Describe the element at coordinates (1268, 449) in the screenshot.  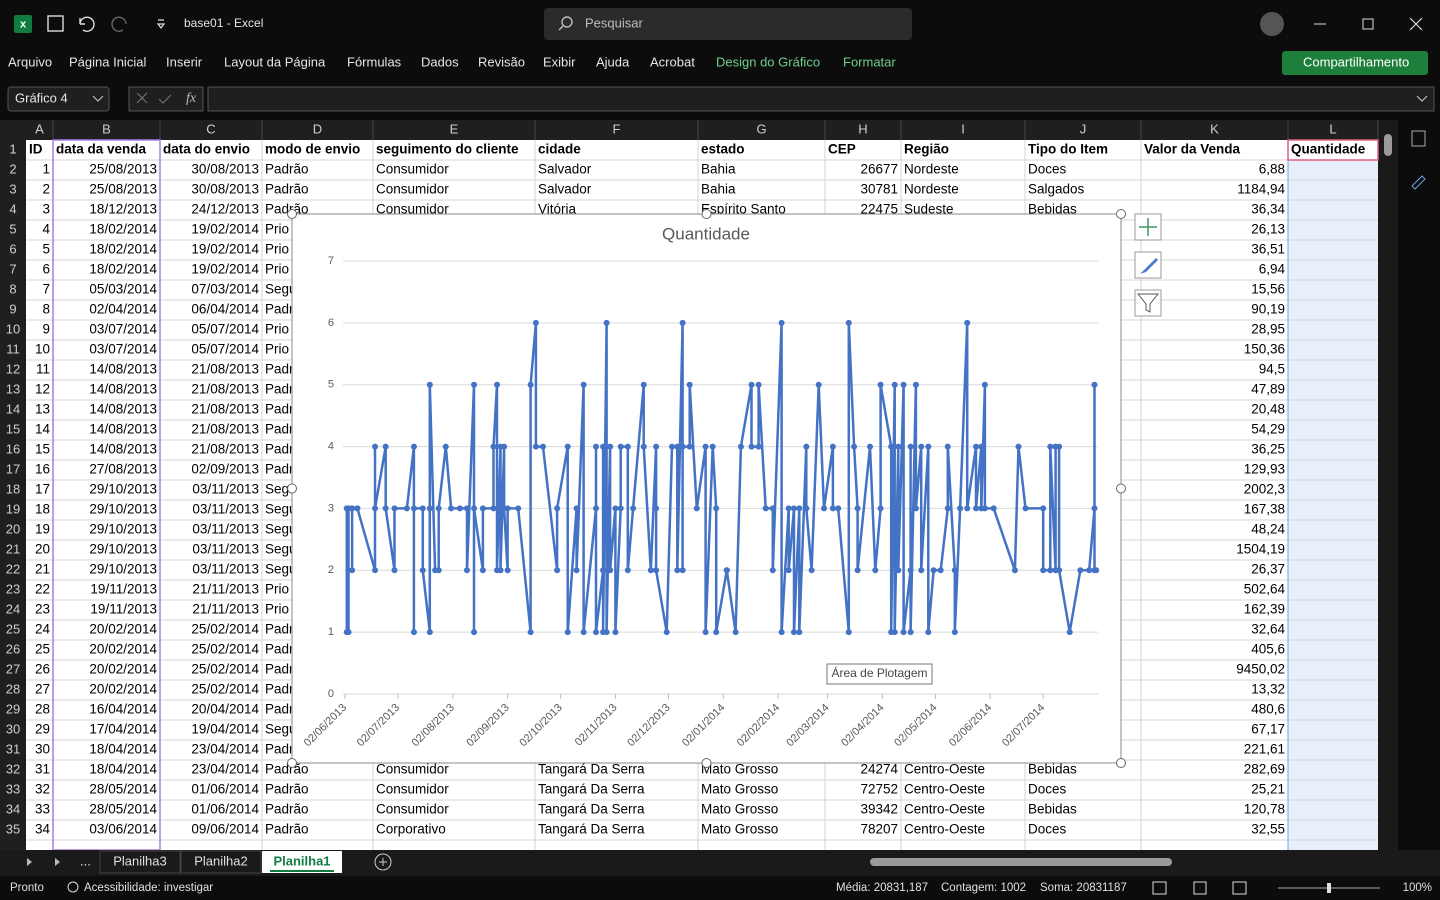
I see `cell: 36,25` at that location.